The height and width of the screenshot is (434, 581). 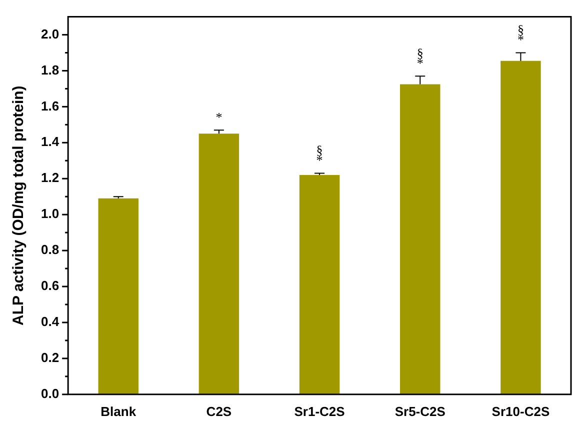 What do you see at coordinates (50, 393) in the screenshot?
I see `y-tick-label: 0.0` at bounding box center [50, 393].